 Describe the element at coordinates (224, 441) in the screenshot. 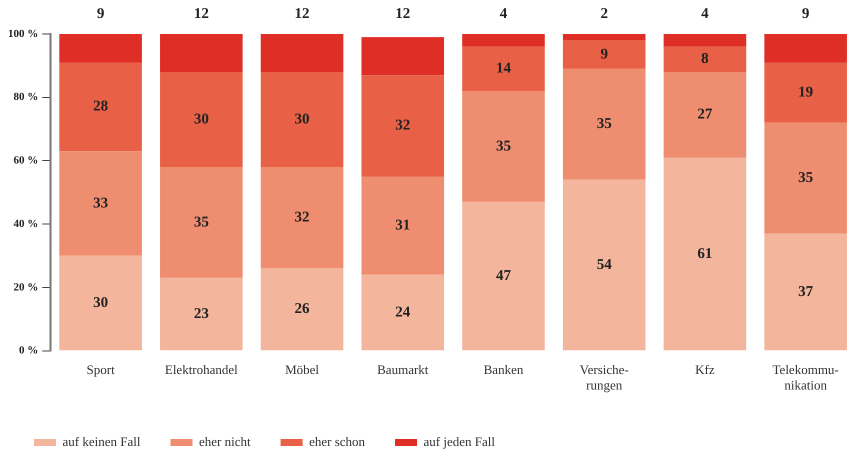

I see `legend-label: eher nicht` at that location.